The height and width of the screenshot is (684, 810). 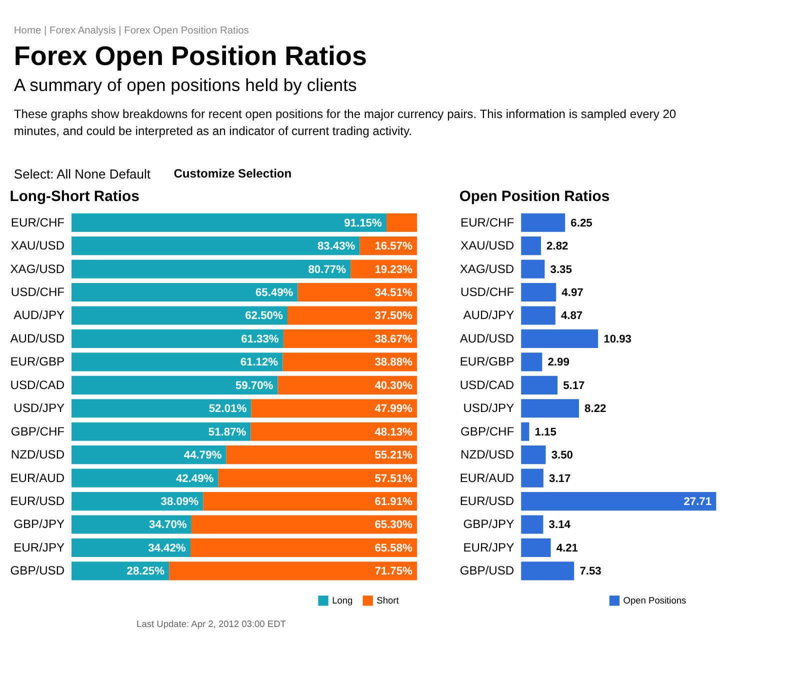 I want to click on data-label: 57.51%, so click(x=393, y=478).